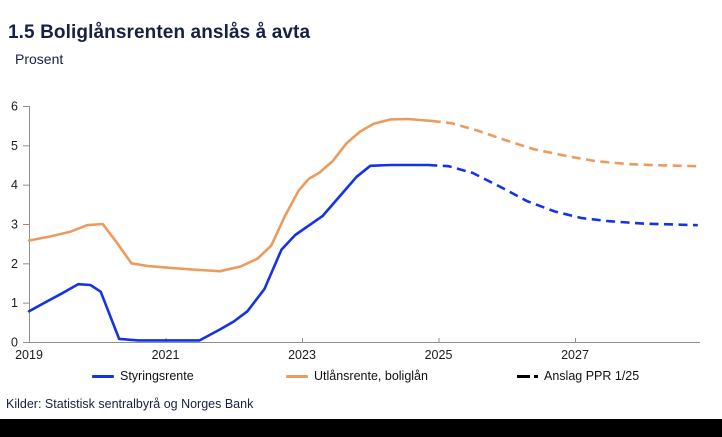  Describe the element at coordinates (302, 355) in the screenshot. I see `x-tick-label: 2023` at that location.